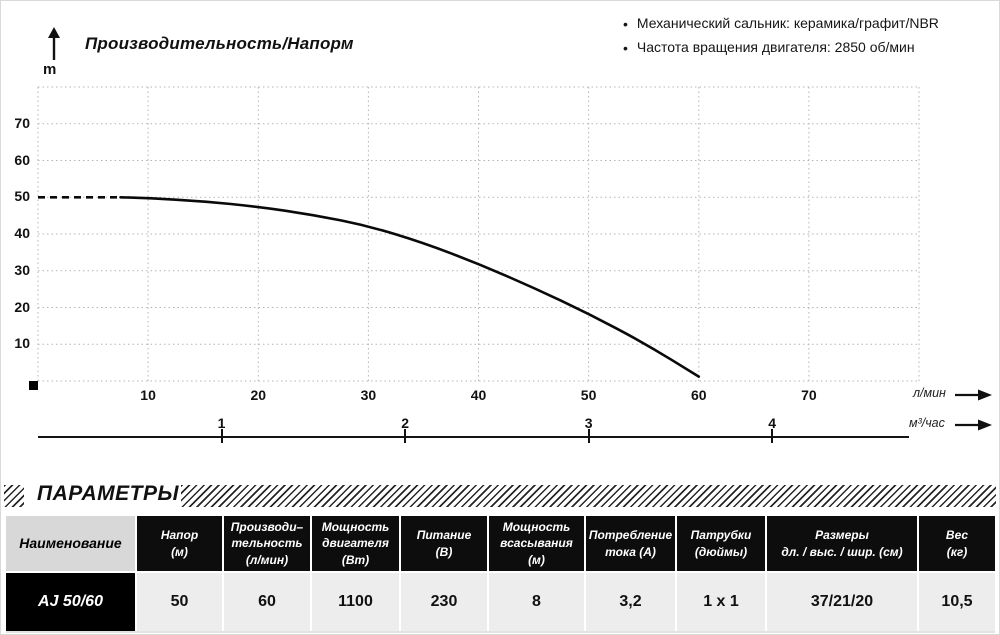 The height and width of the screenshot is (635, 1000). I want to click on x-tick-label: 40, so click(478, 395).